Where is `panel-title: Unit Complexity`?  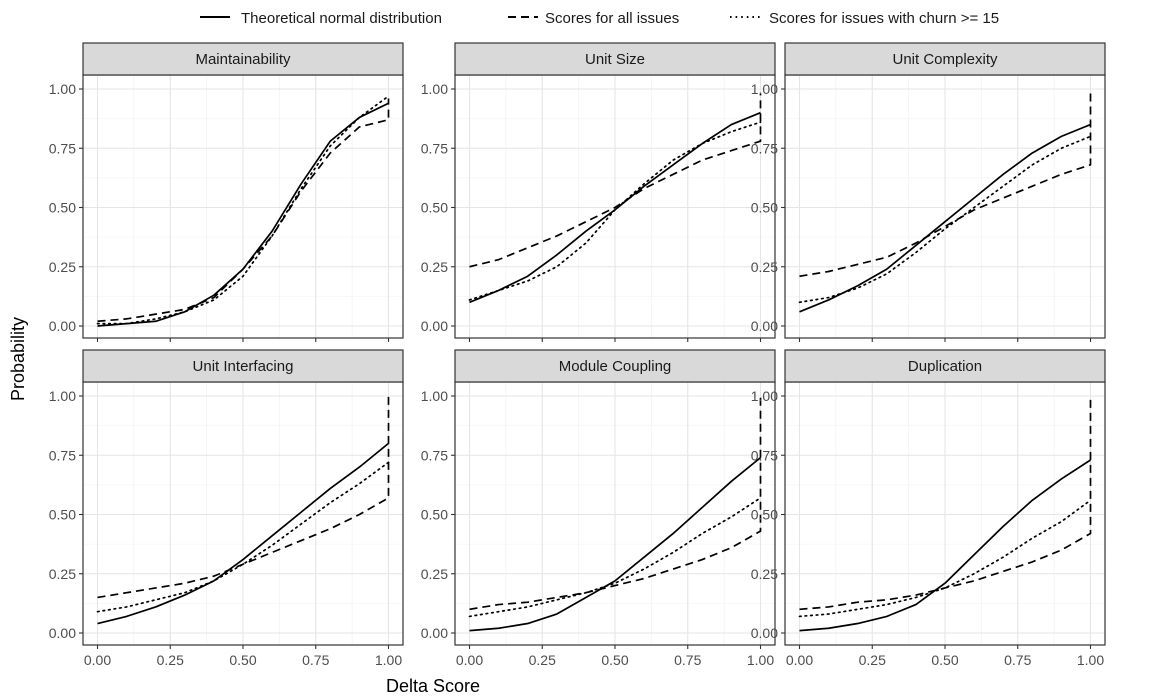
panel-title: Unit Complexity is located at coordinates (945, 59).